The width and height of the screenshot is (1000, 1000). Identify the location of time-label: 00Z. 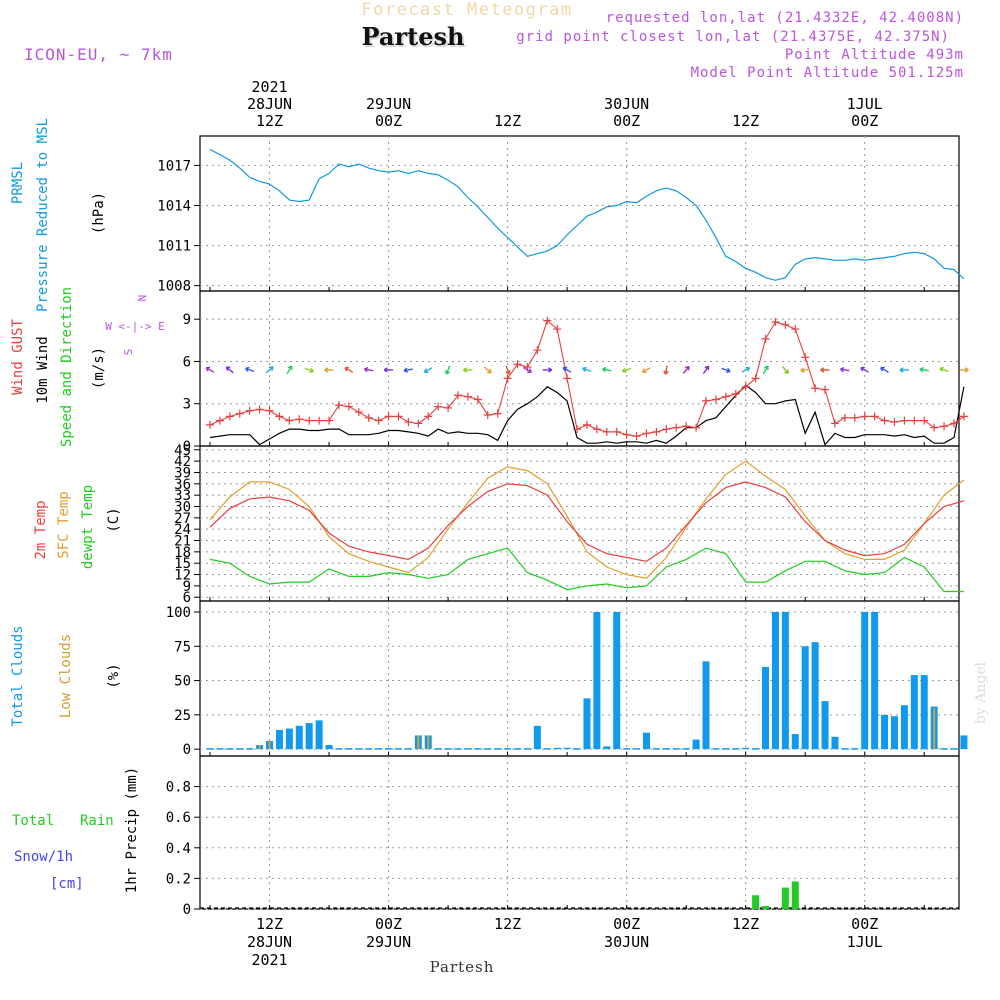
(864, 924).